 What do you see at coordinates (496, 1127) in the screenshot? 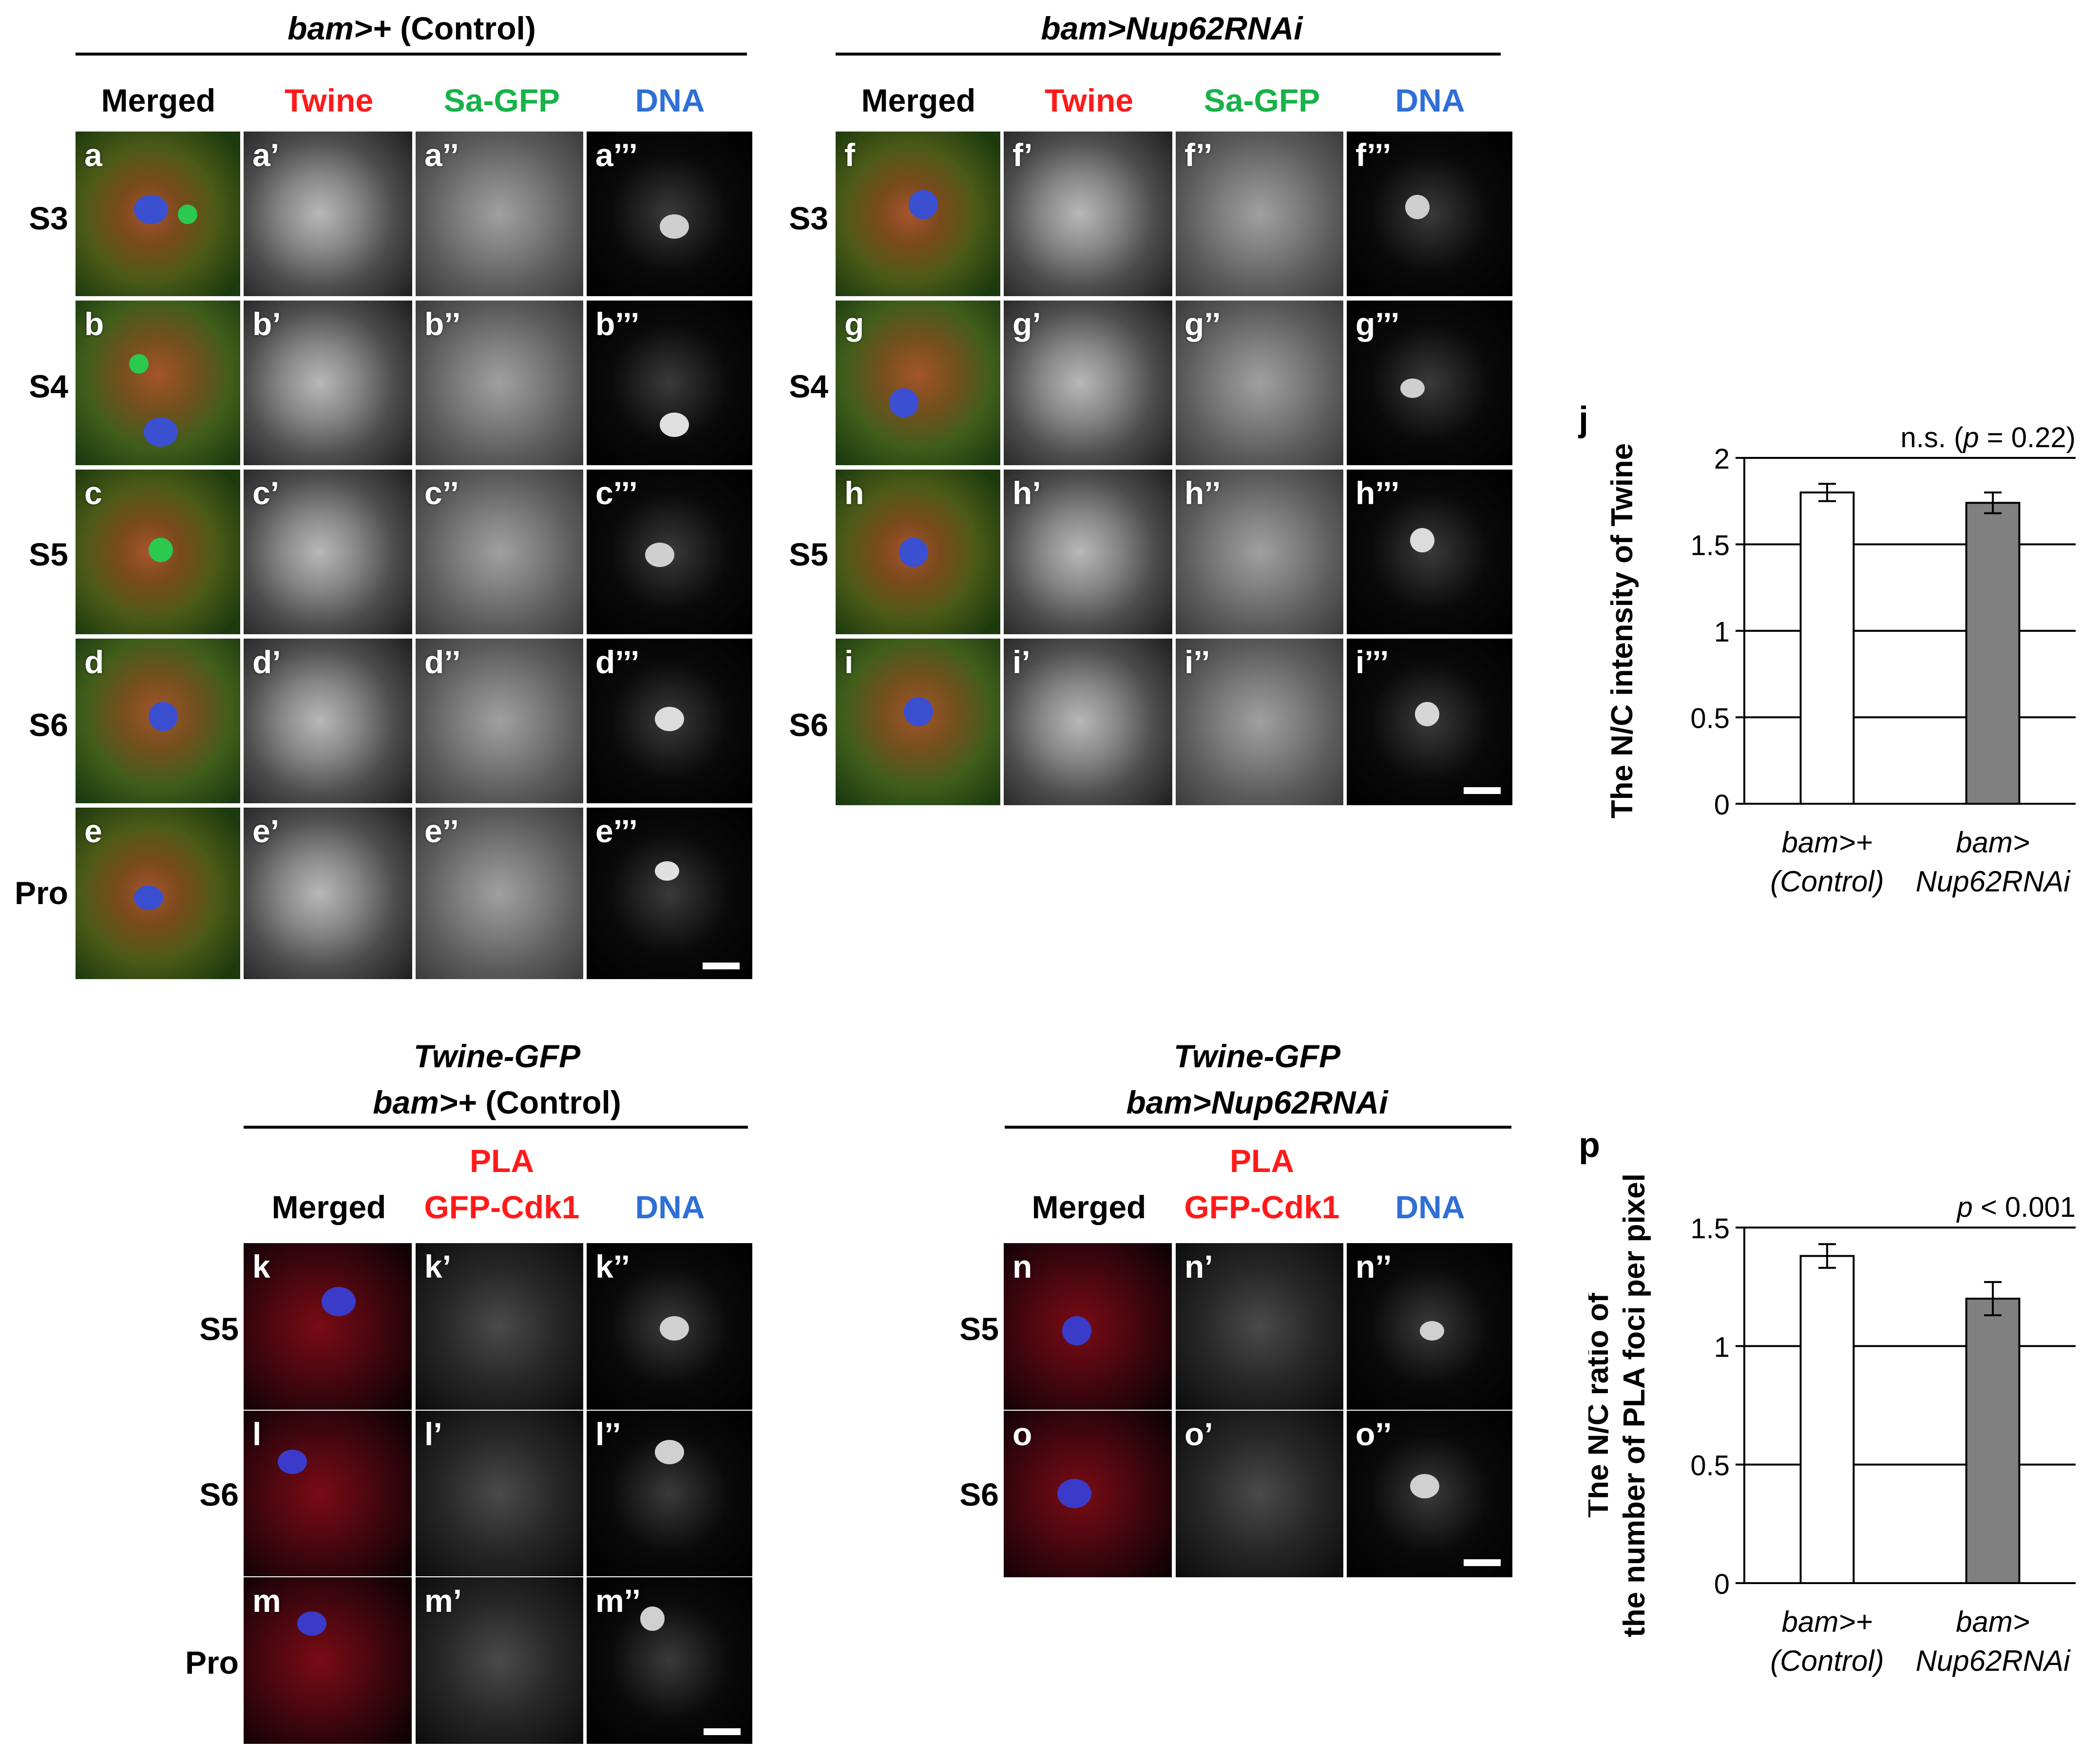
I see `group-c-rule` at bounding box center [496, 1127].